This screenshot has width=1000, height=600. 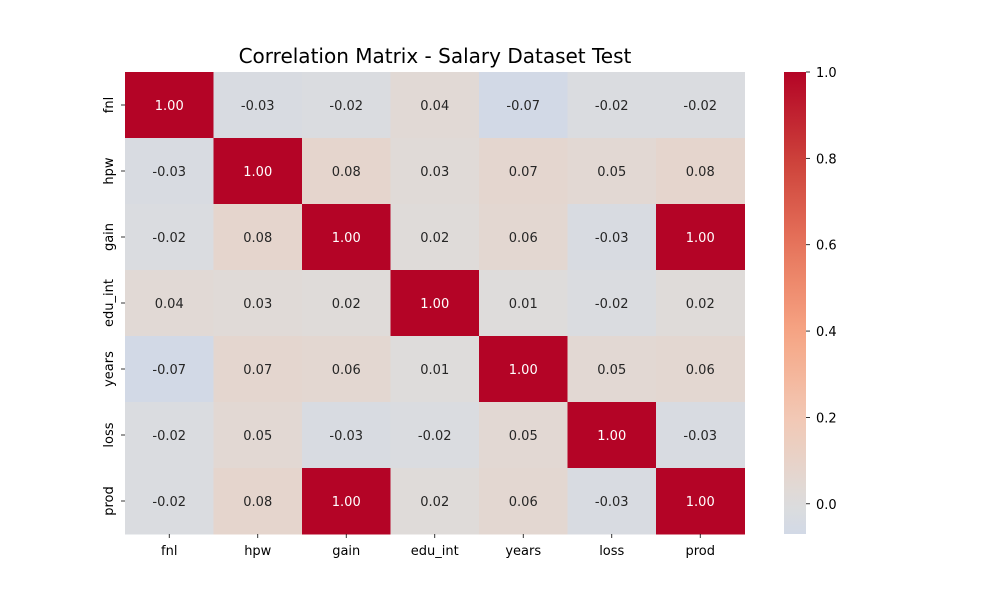 I want to click on cell-value-label: 0.07, so click(x=523, y=172).